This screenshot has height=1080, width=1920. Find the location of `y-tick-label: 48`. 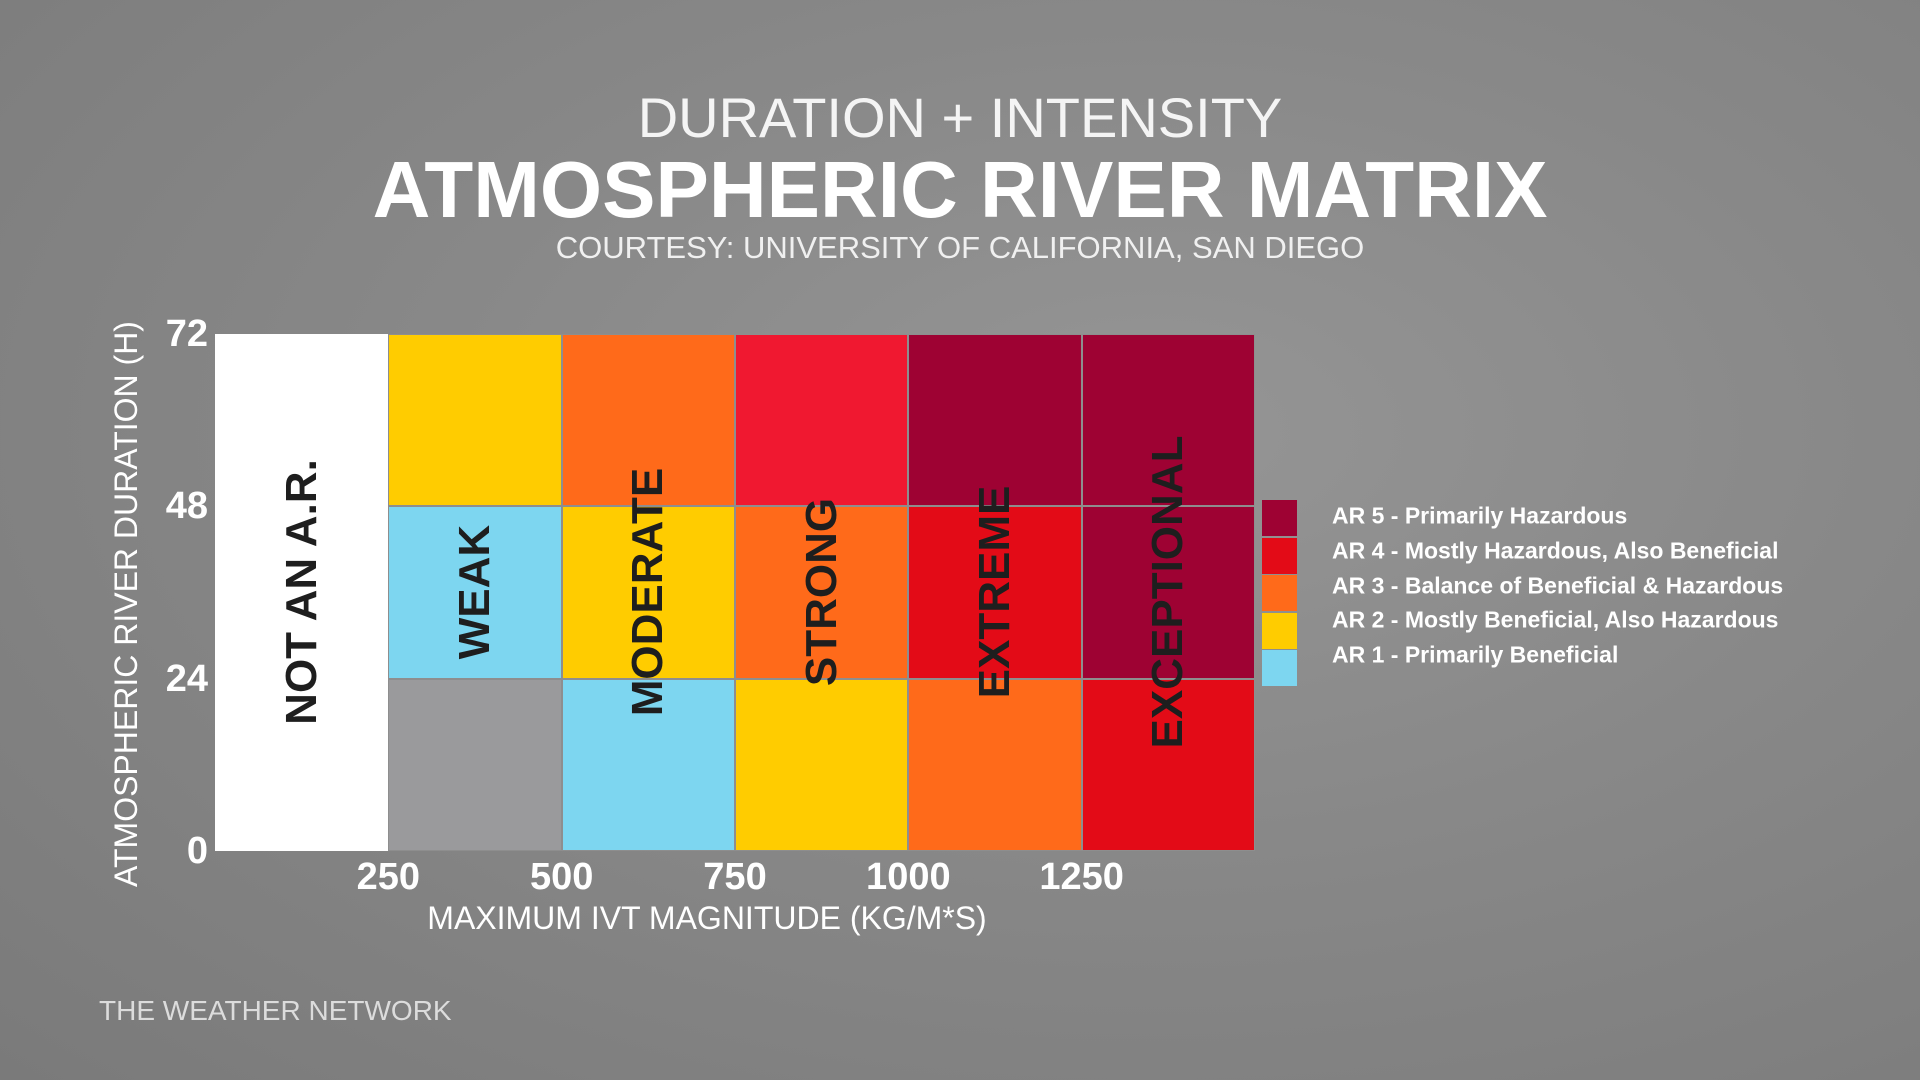

y-tick-label: 48 is located at coordinates (186, 506).